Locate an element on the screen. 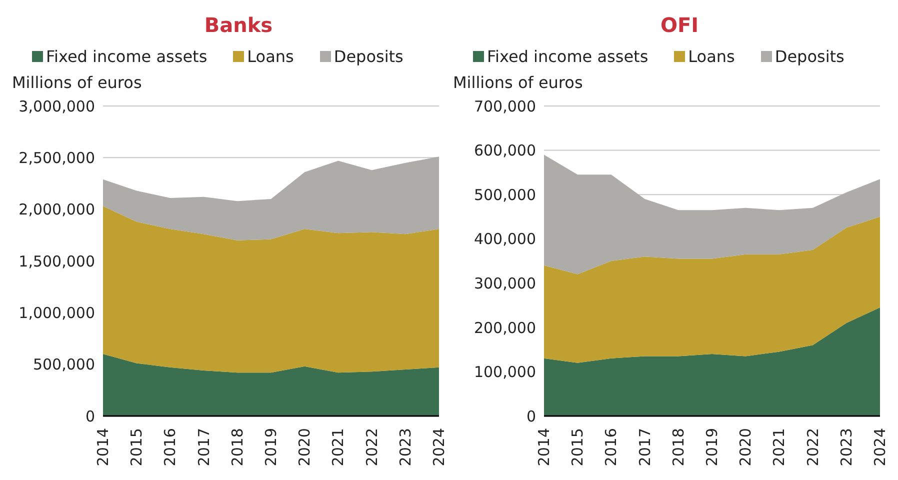  y-tick-label: 400,000 is located at coordinates (505, 239).